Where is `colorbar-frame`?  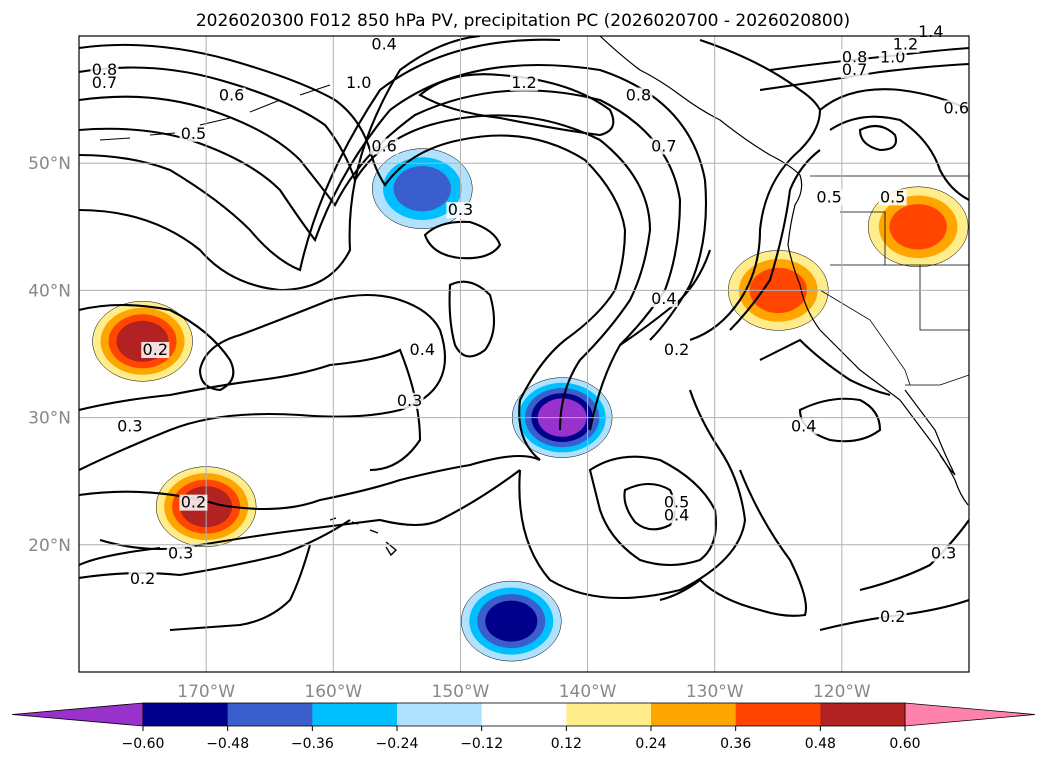 colorbar-frame is located at coordinates (524, 714).